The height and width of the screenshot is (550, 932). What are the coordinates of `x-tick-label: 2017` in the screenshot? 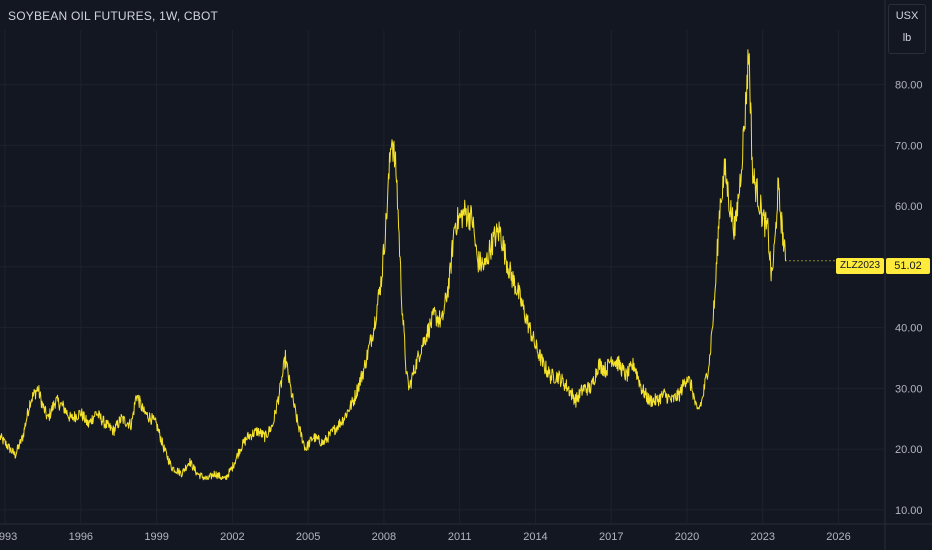 It's located at (611, 537).